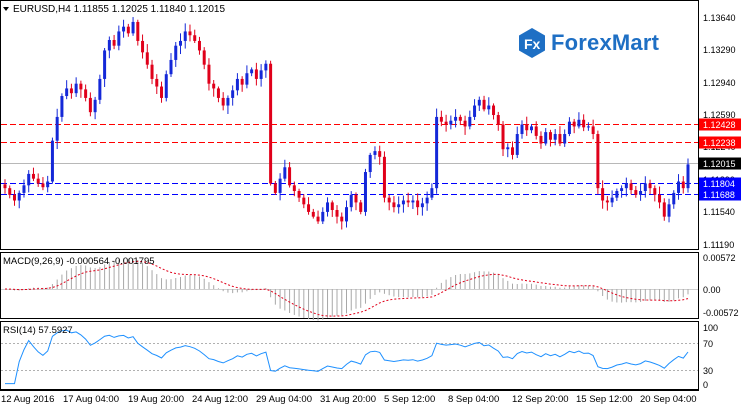 The width and height of the screenshot is (741, 416). I want to click on rsi-tick: 70, so click(708, 344).